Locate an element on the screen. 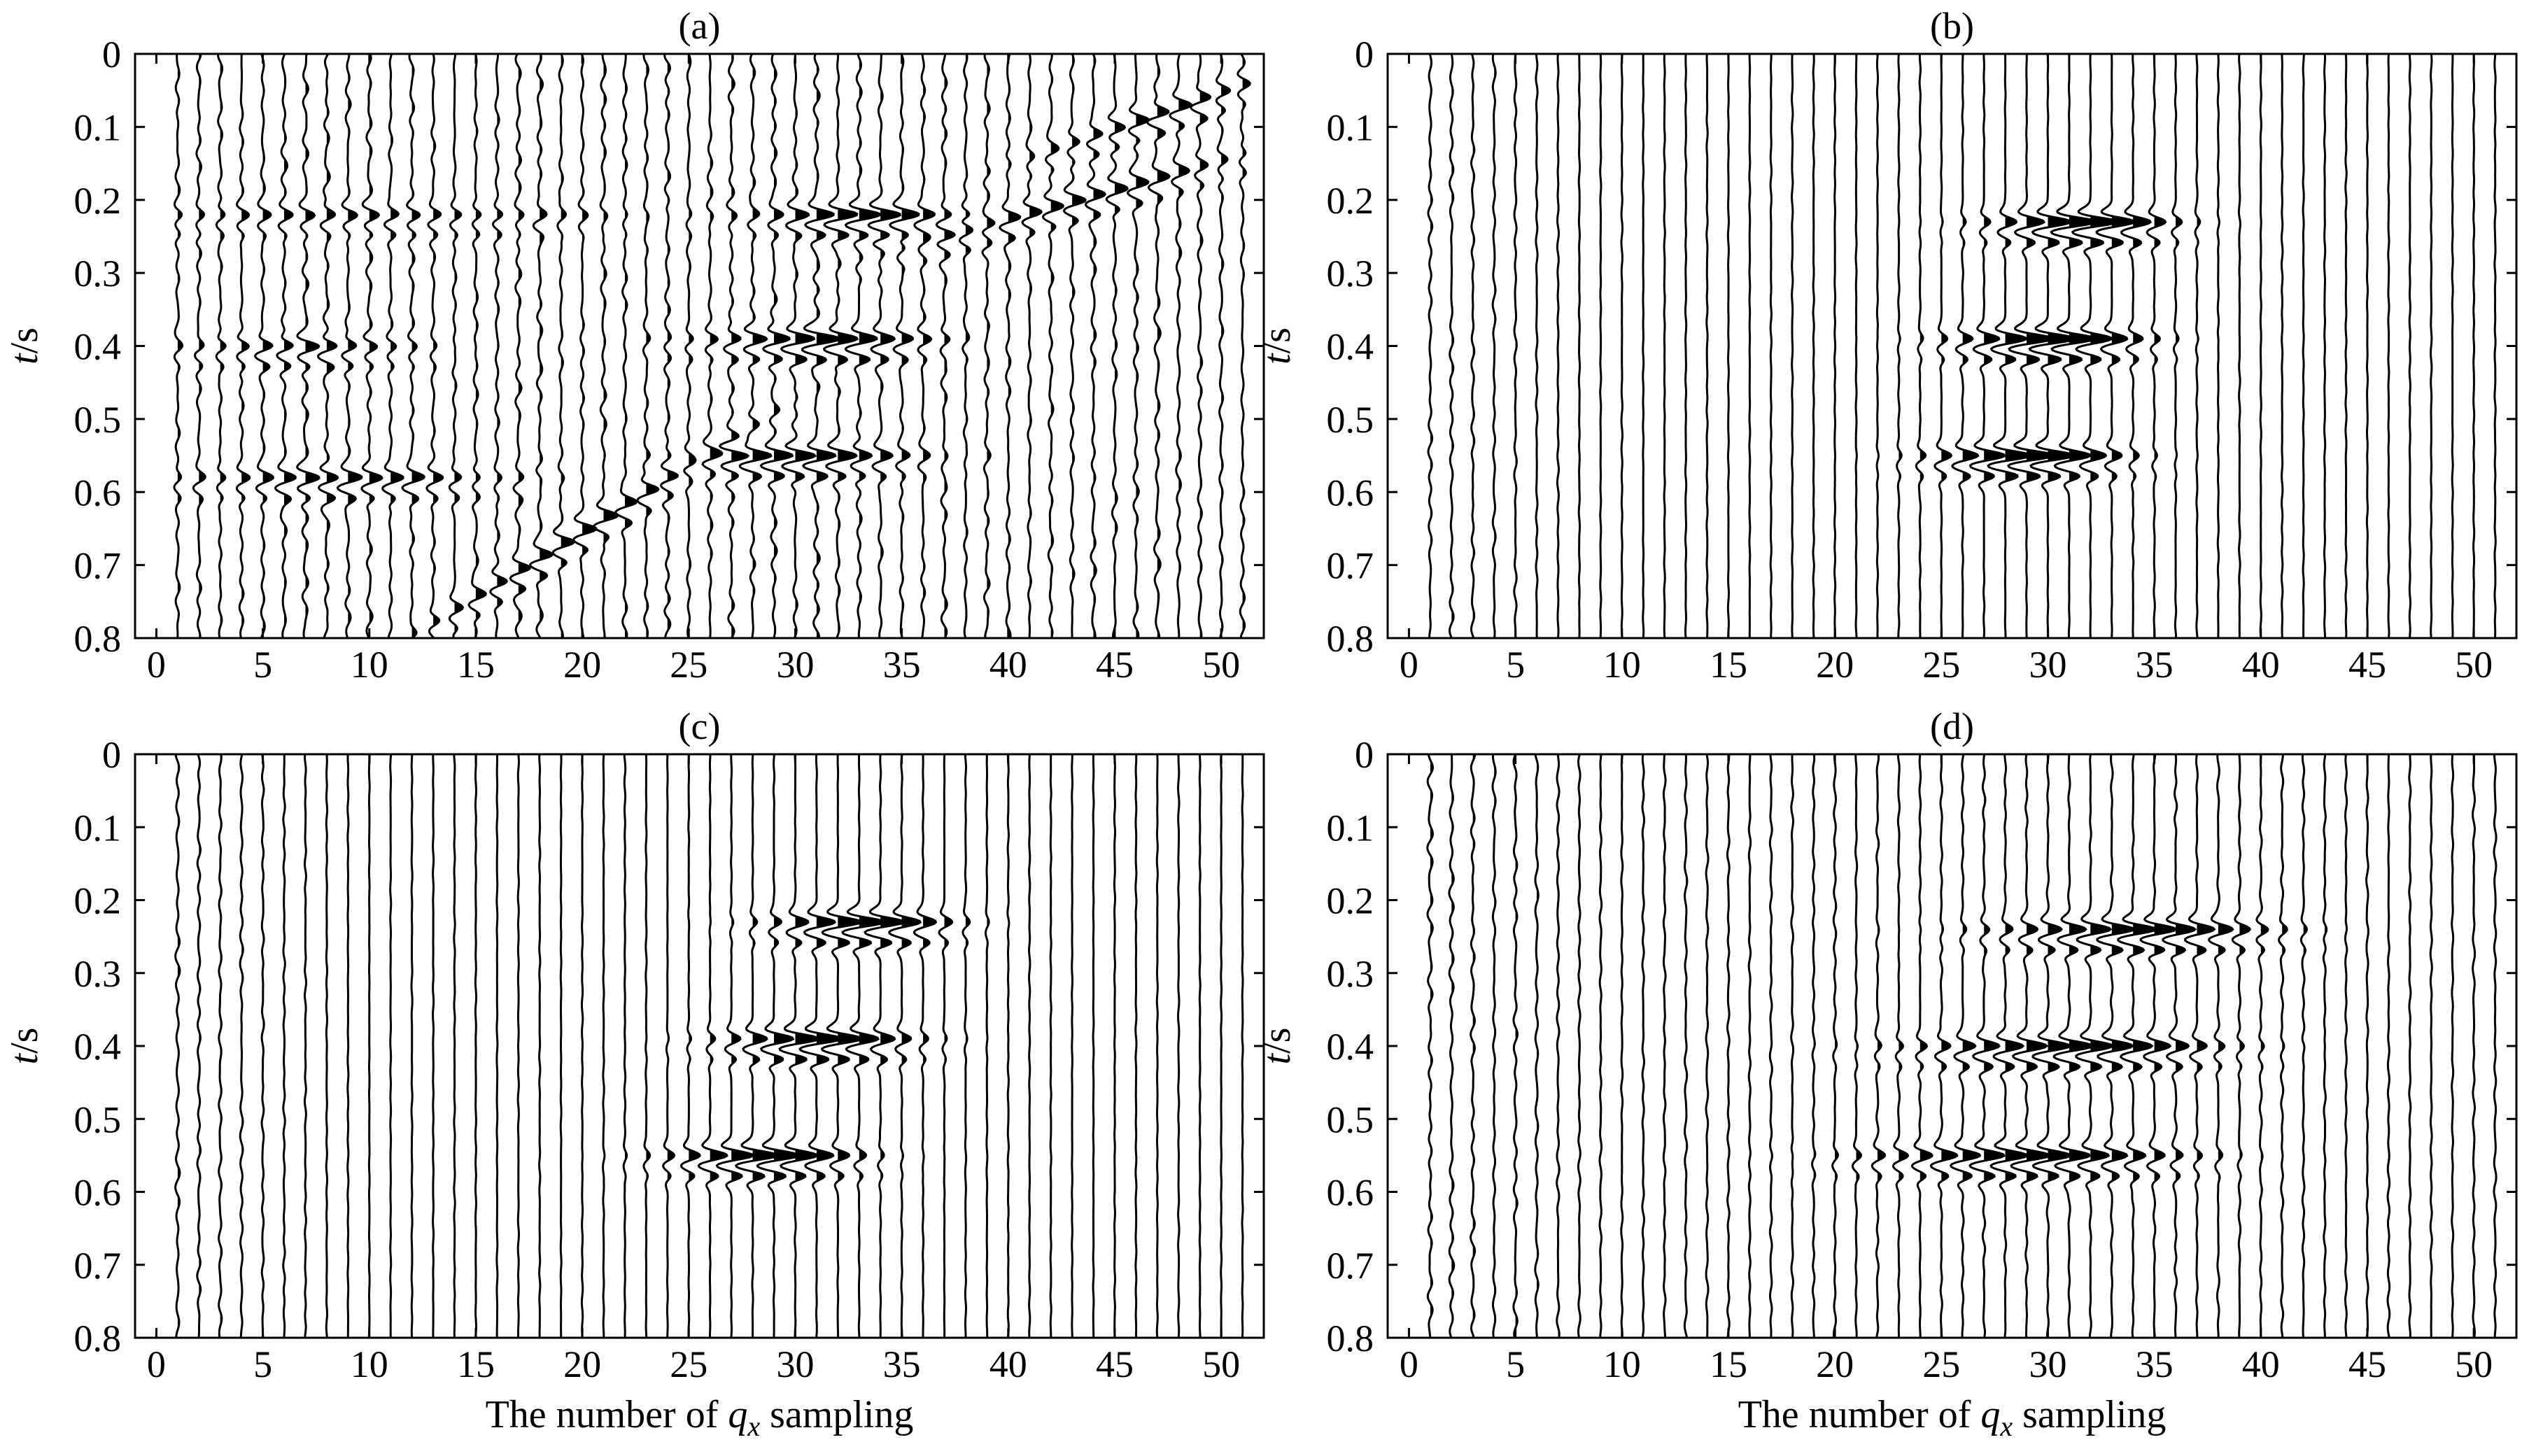 This screenshot has height=1456, width=2529. x-tick-label: 10 is located at coordinates (369, 1364).